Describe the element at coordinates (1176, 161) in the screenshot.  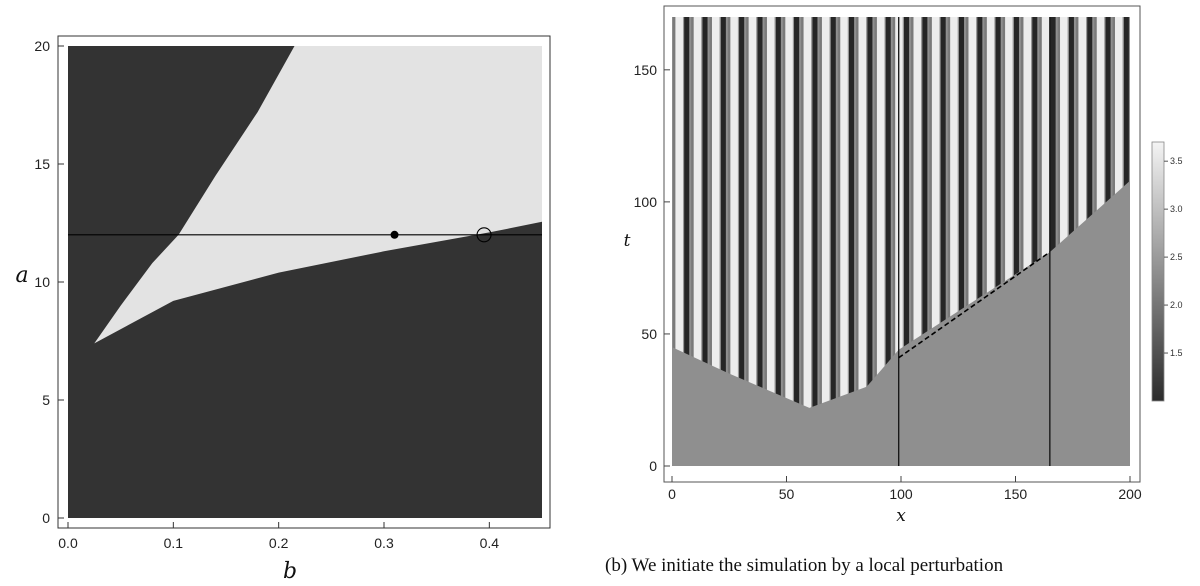
I see `colorbar-tick-label: 3.5` at that location.